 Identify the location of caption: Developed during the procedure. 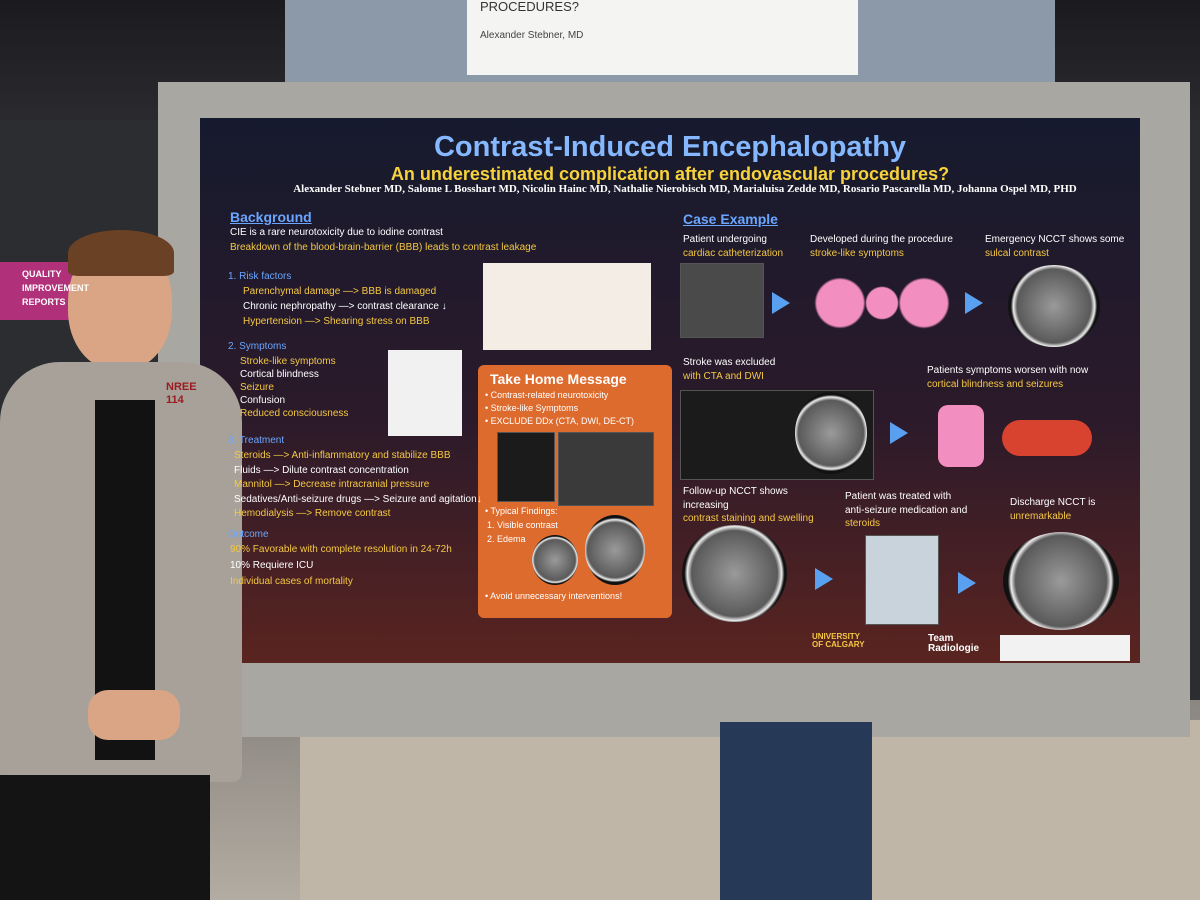
(881, 239).